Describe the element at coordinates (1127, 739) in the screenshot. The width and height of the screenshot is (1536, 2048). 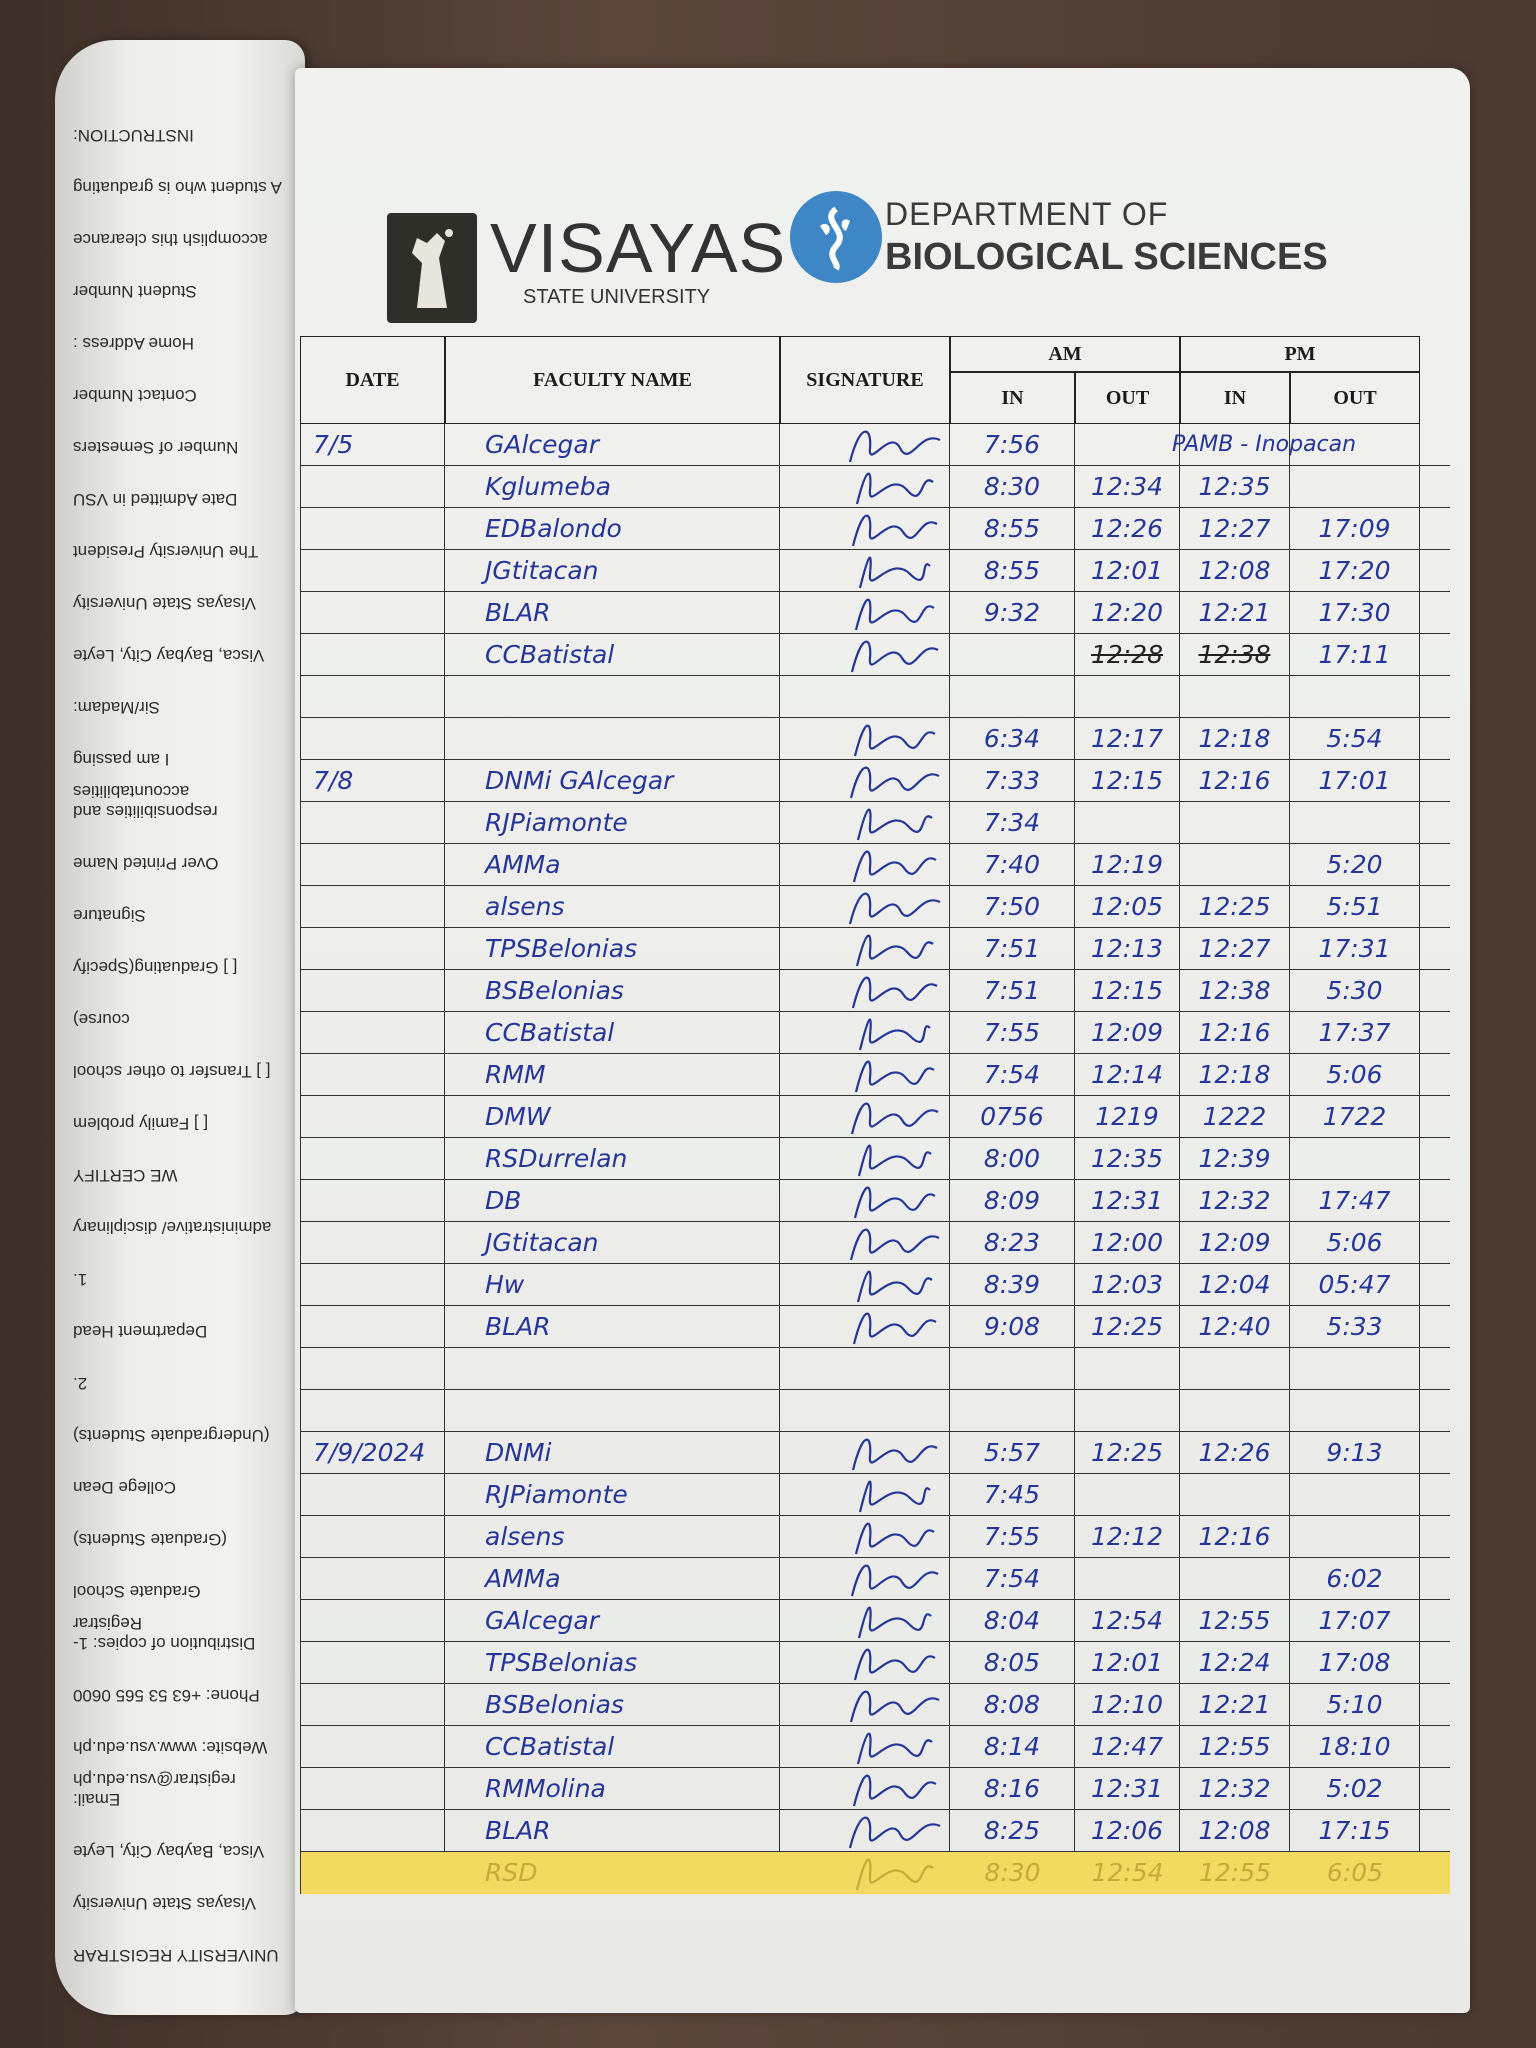
I see `cell-am-out: 12:17` at that location.